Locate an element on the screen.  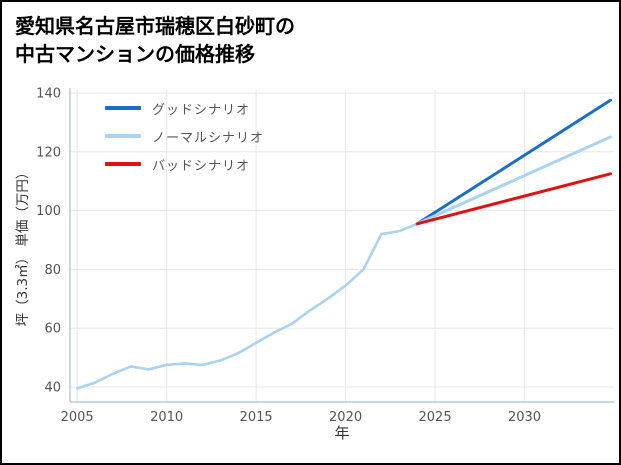
x-axis-label: 年 is located at coordinates (342, 433).